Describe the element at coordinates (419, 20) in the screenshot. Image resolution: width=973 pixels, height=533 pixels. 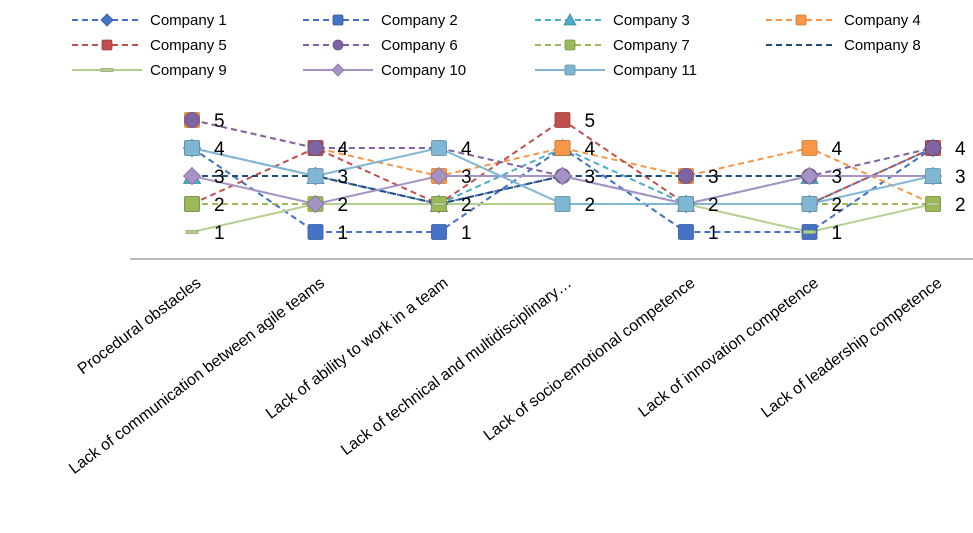
I see `legend-label: Company 2` at that location.